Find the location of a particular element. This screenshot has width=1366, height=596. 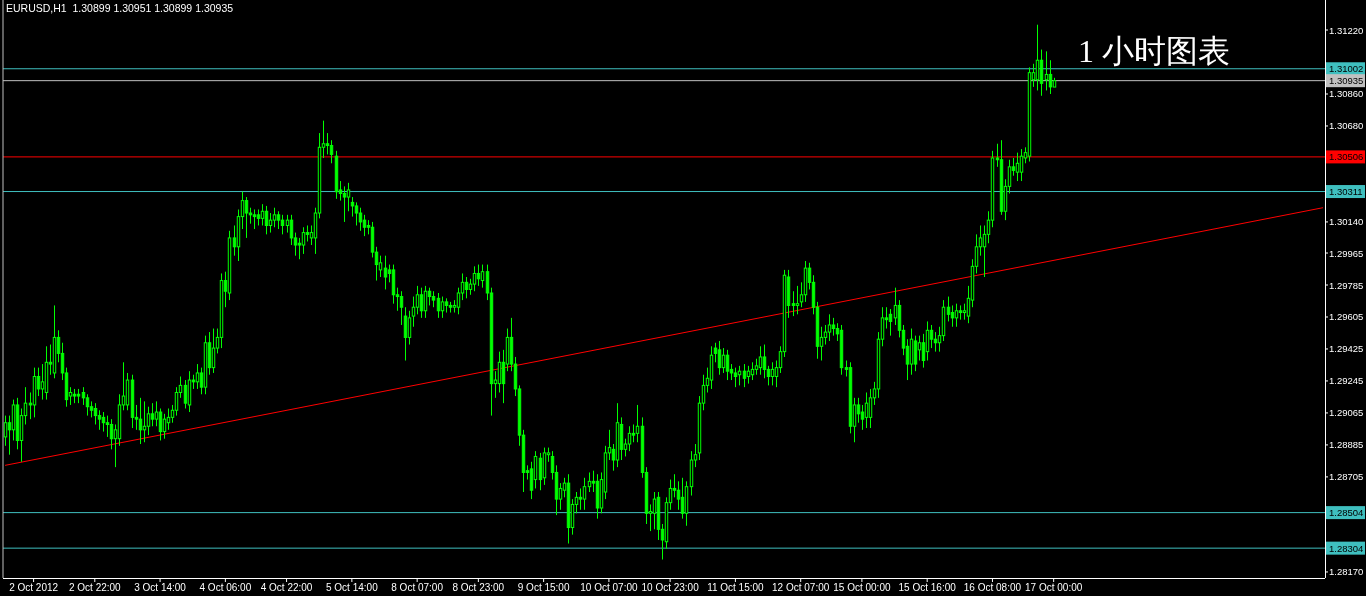

y-tick-label: 1.29065 is located at coordinates (1346, 413).